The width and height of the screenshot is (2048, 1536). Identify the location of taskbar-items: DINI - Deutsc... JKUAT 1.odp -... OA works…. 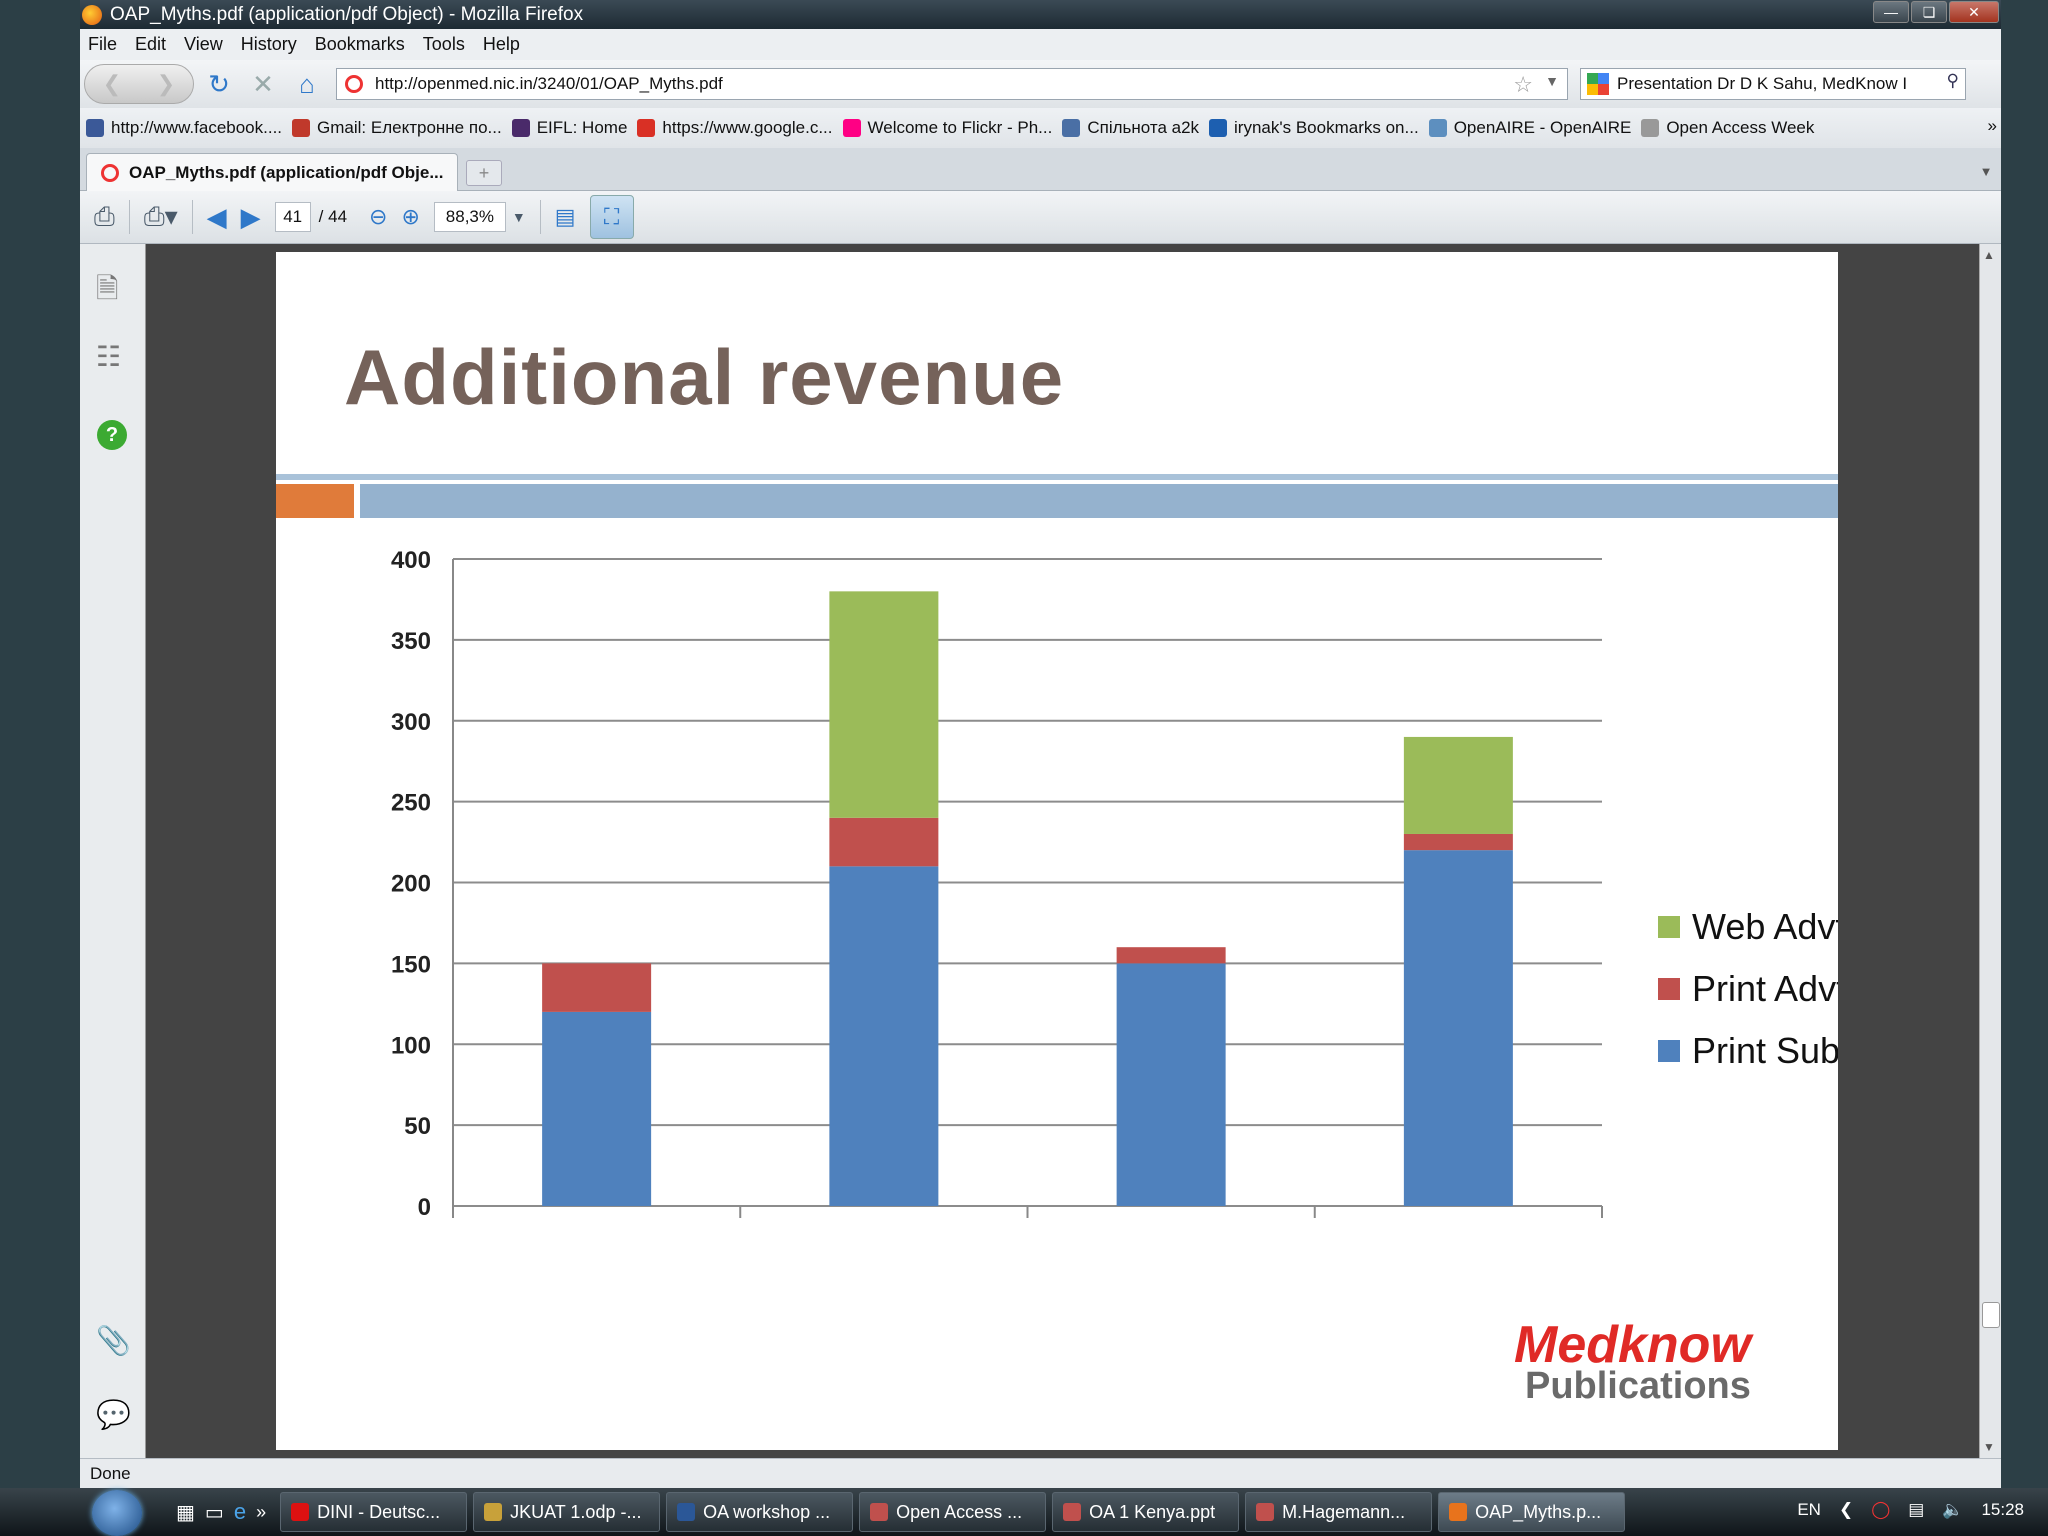
(955, 1512).